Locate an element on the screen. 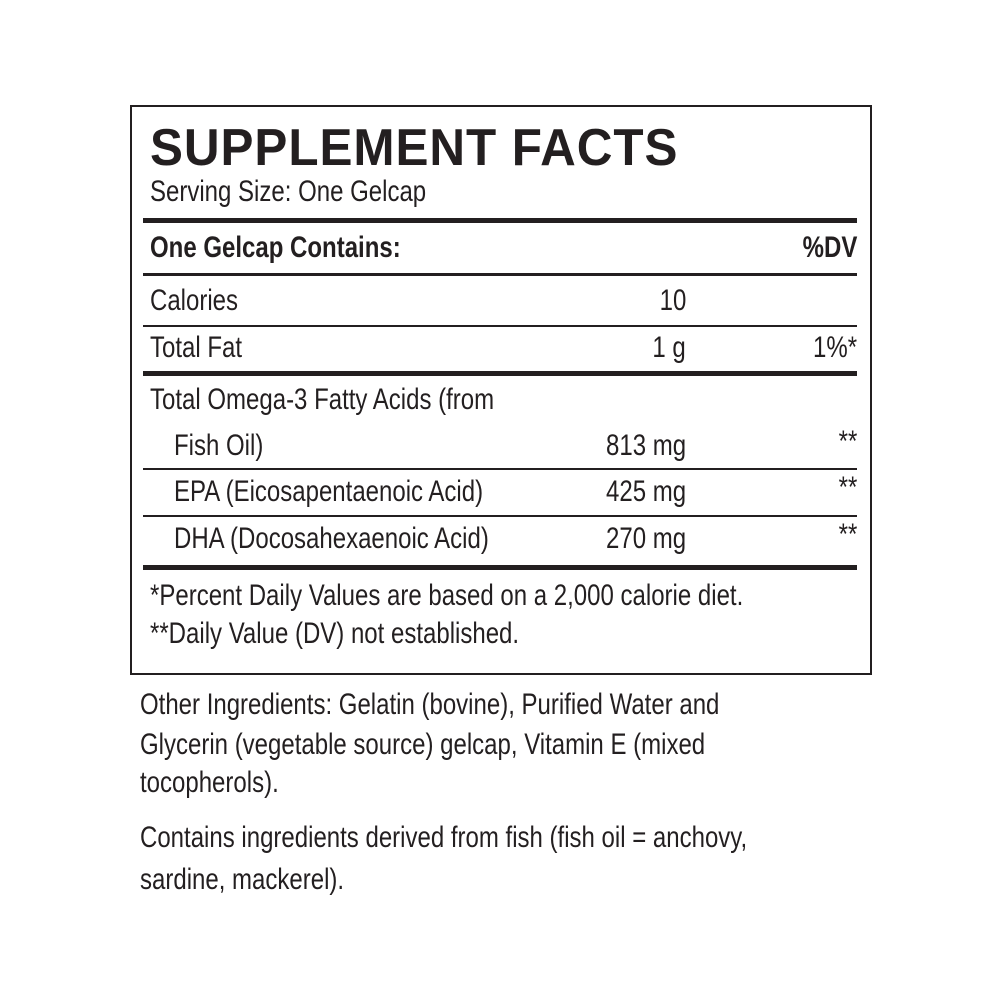  row-name: Calories is located at coordinates (194, 300).